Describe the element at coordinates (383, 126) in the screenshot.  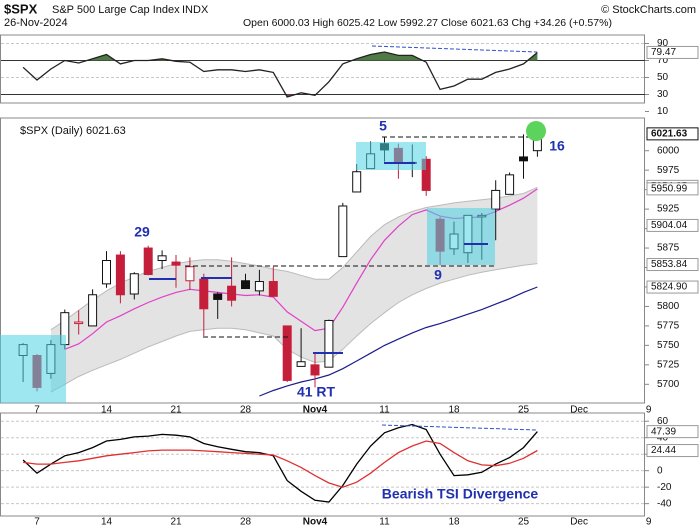
I see `annotation: 5` at that location.